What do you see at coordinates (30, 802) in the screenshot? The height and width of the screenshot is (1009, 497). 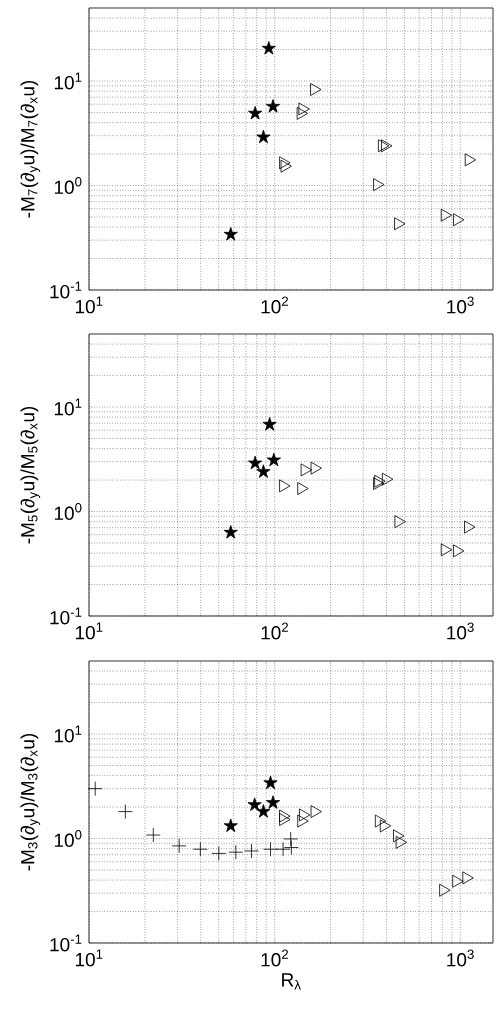 I see `text: -M$_{3}$(∂$_{y}$u)/M$_{3}$(∂$_{x}$u)` at bounding box center [30, 802].